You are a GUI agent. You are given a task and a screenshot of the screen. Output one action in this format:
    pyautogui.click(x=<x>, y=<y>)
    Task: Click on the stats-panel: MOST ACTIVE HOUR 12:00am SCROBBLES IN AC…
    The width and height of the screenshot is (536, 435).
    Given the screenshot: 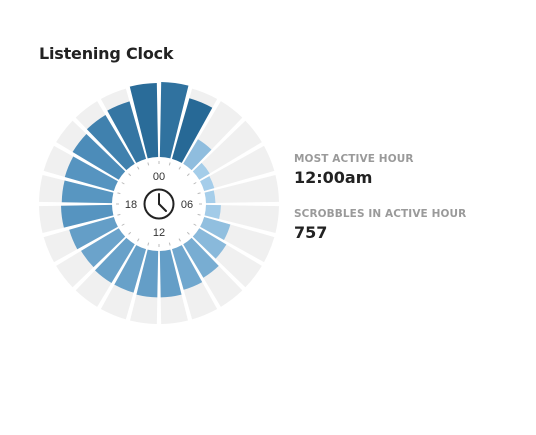 What is the action you would take?
    pyautogui.click(x=409, y=197)
    